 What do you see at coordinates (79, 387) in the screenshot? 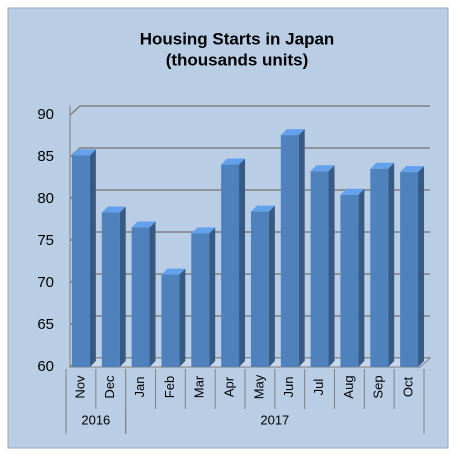
I see `x-tick-label: Nov` at bounding box center [79, 387].